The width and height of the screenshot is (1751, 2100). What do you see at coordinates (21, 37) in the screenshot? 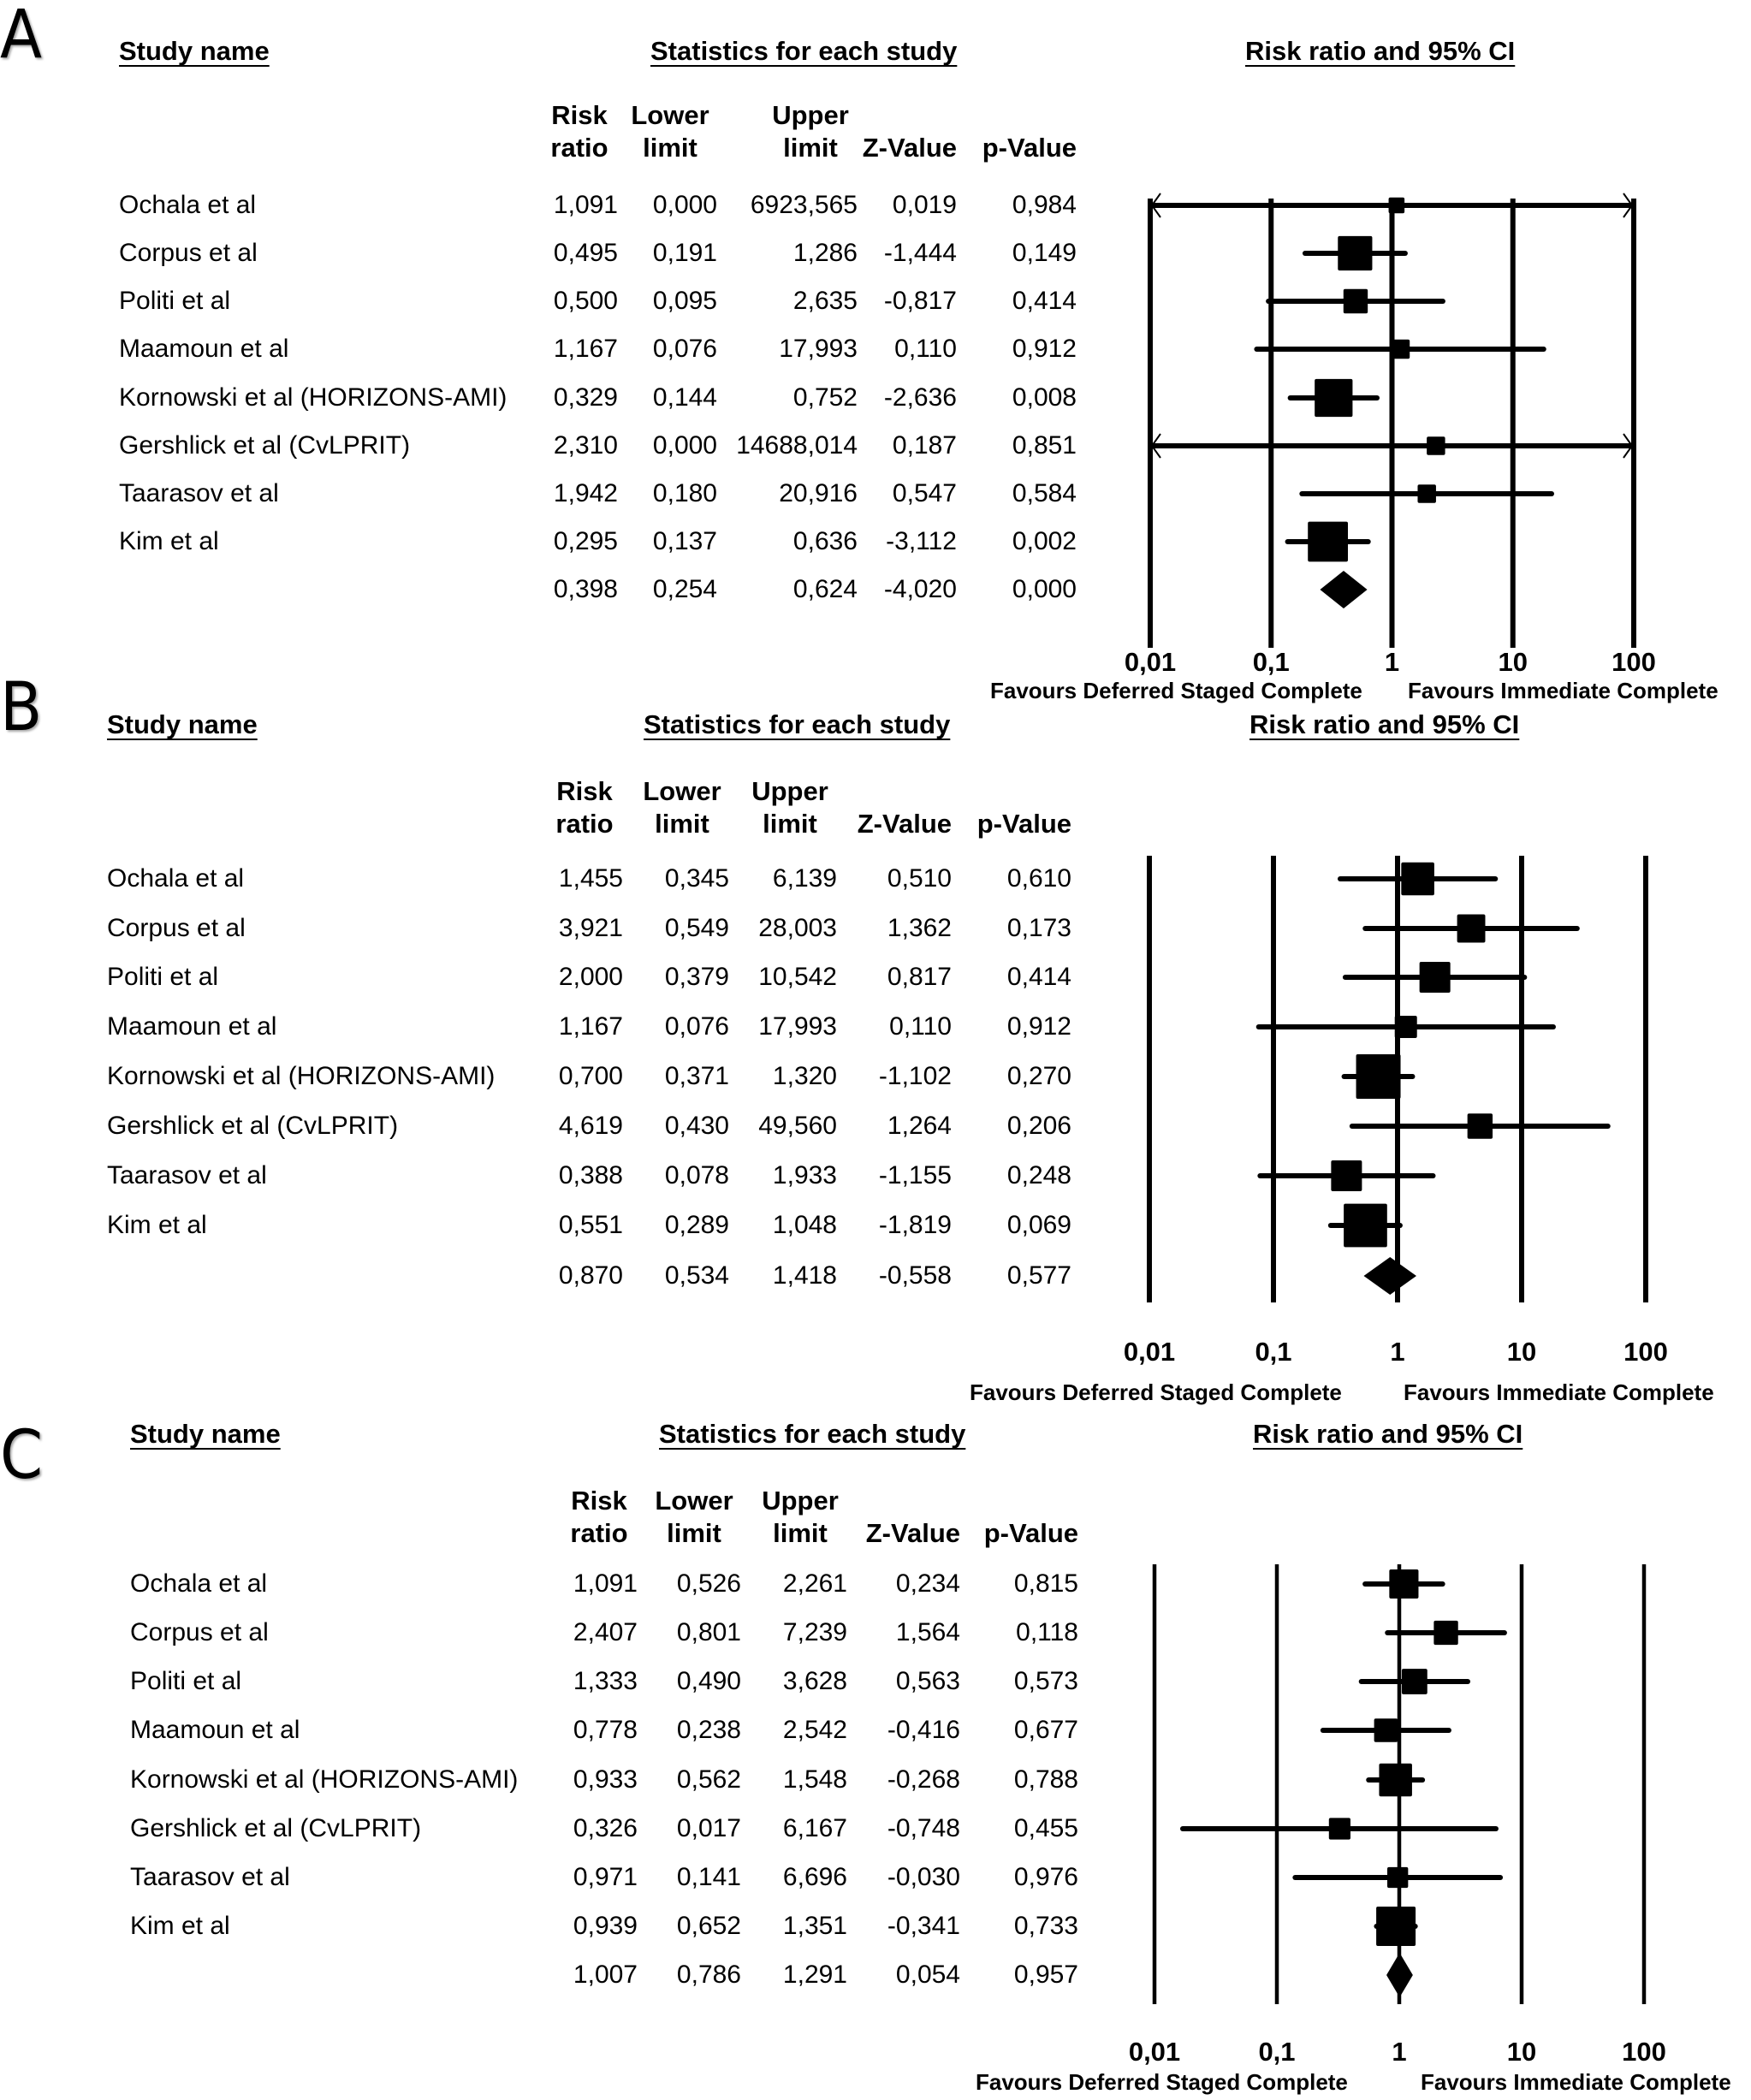
I see `panel-letter: A` at bounding box center [21, 37].